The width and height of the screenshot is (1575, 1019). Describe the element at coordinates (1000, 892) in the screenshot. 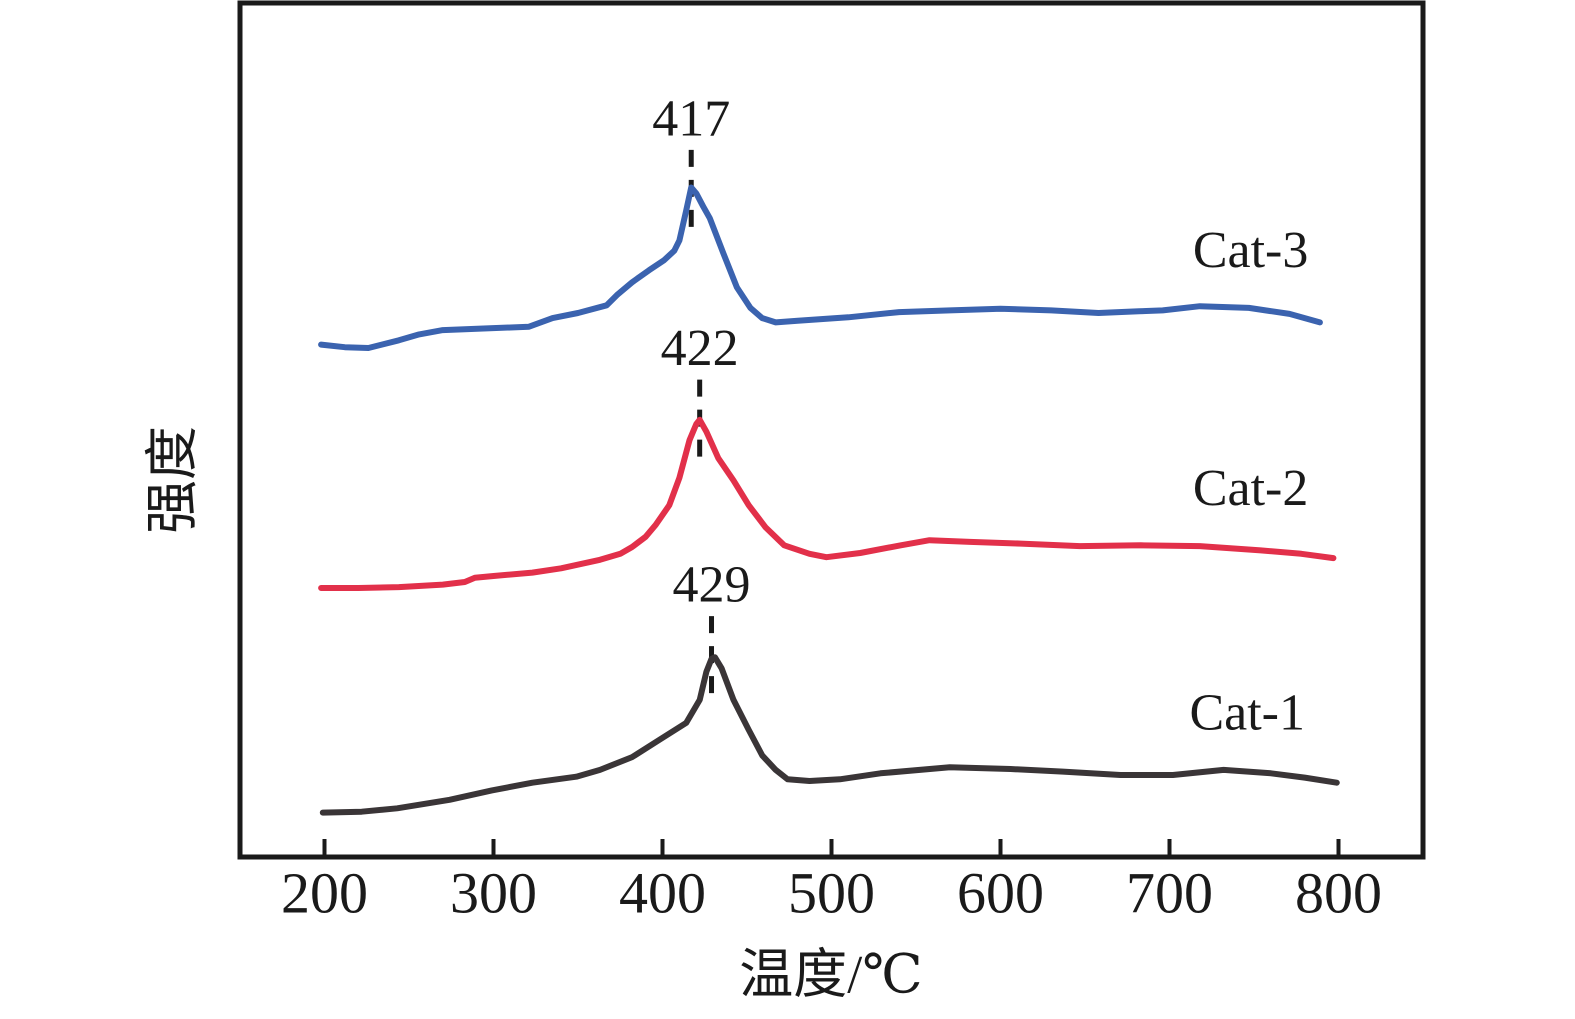

I see `x-tick-label: 600` at that location.